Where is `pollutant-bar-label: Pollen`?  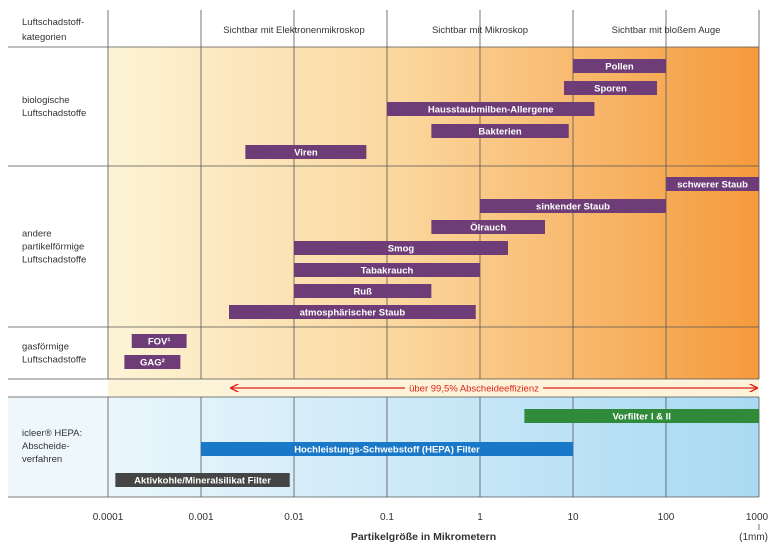 pollutant-bar-label: Pollen is located at coordinates (619, 67).